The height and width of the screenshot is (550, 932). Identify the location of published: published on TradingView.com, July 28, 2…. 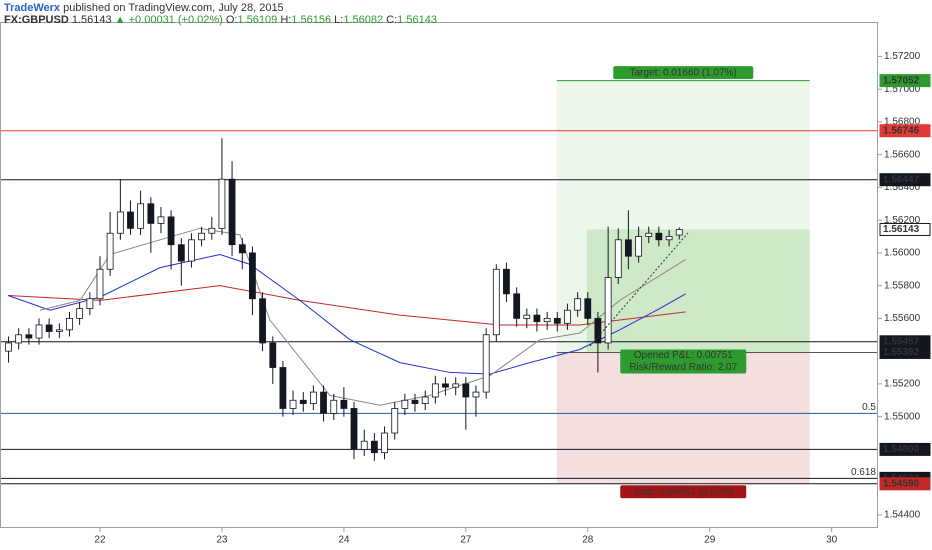
(173, 8).